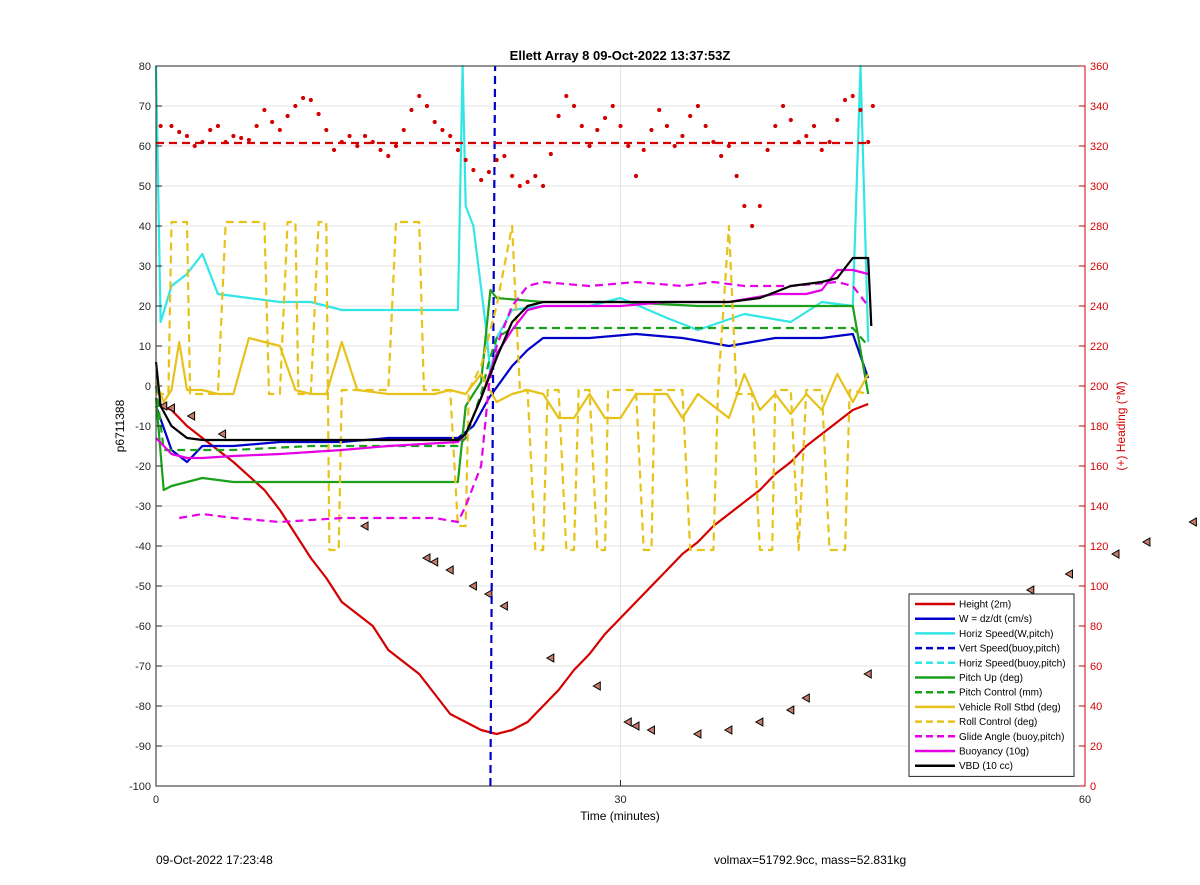  Describe the element at coordinates (145, 267) in the screenshot. I see `y-tick-label: 30` at that location.